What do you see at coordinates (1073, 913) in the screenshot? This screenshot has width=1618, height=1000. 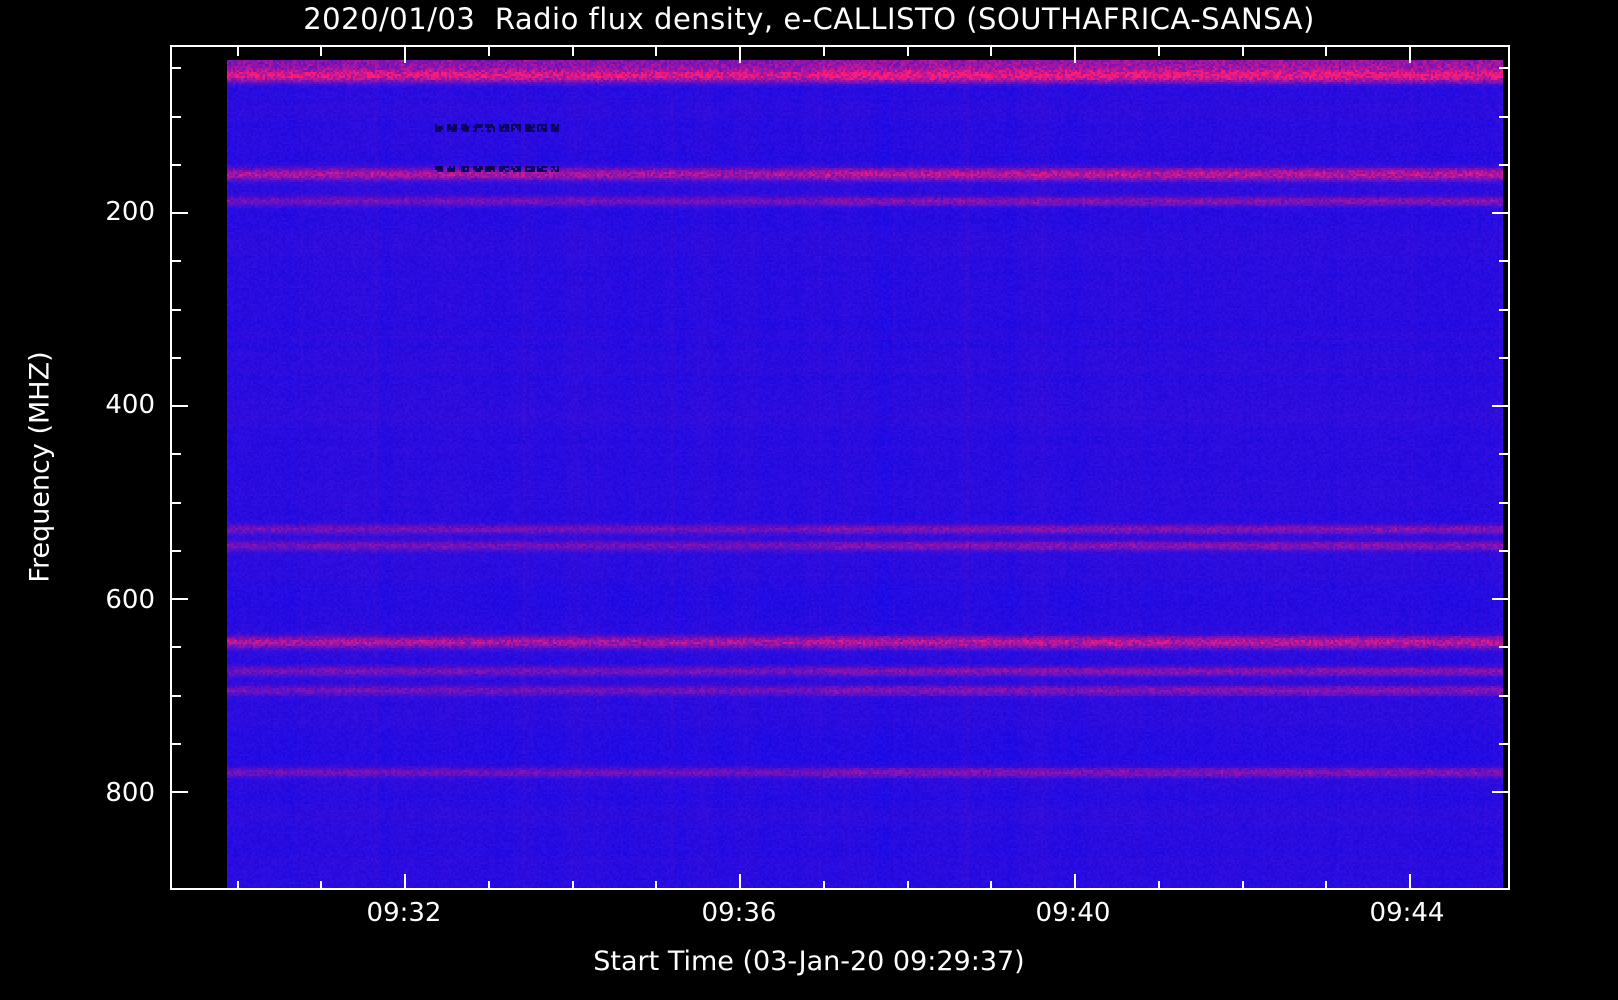 I see `x-tick-label: 09:40` at bounding box center [1073, 913].